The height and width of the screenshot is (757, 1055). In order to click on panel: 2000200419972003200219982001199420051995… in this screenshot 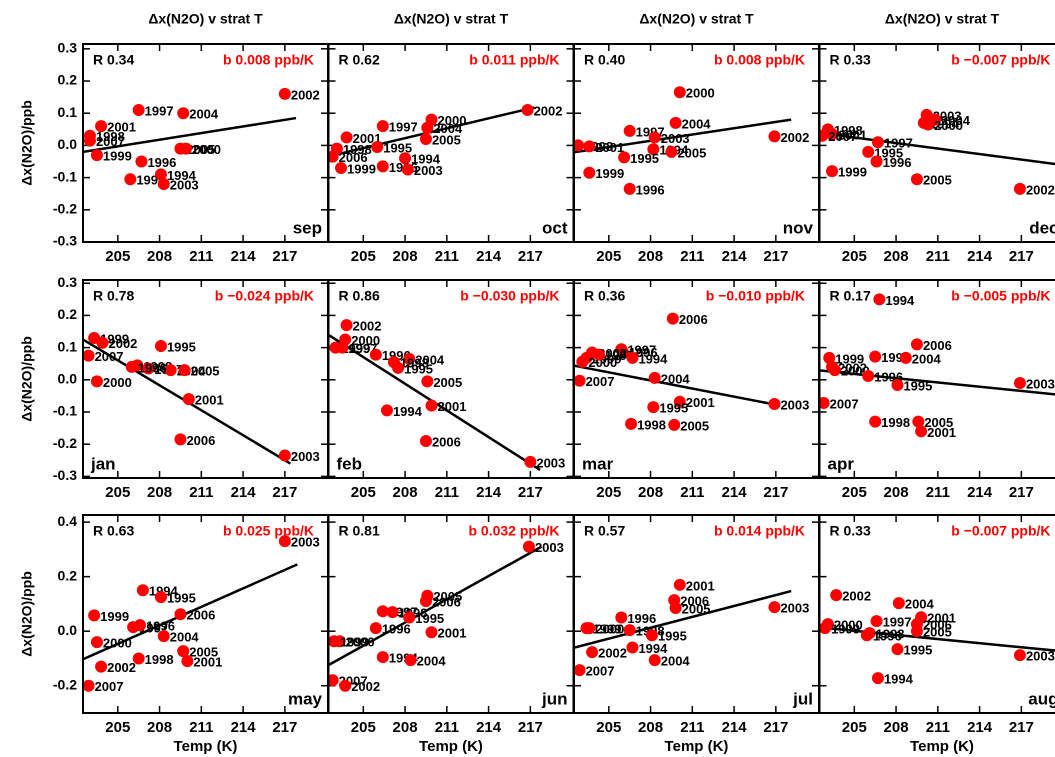, I will do `click(696, 143)`.